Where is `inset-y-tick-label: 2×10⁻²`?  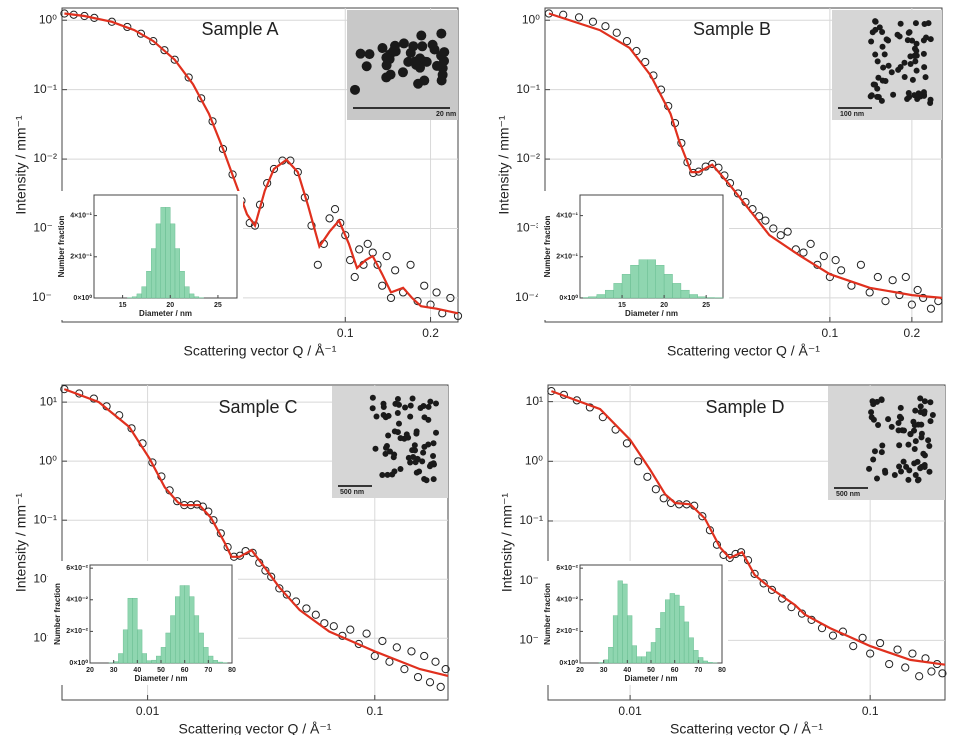 inset-y-tick-label: 2×10⁻² is located at coordinates (567, 631).